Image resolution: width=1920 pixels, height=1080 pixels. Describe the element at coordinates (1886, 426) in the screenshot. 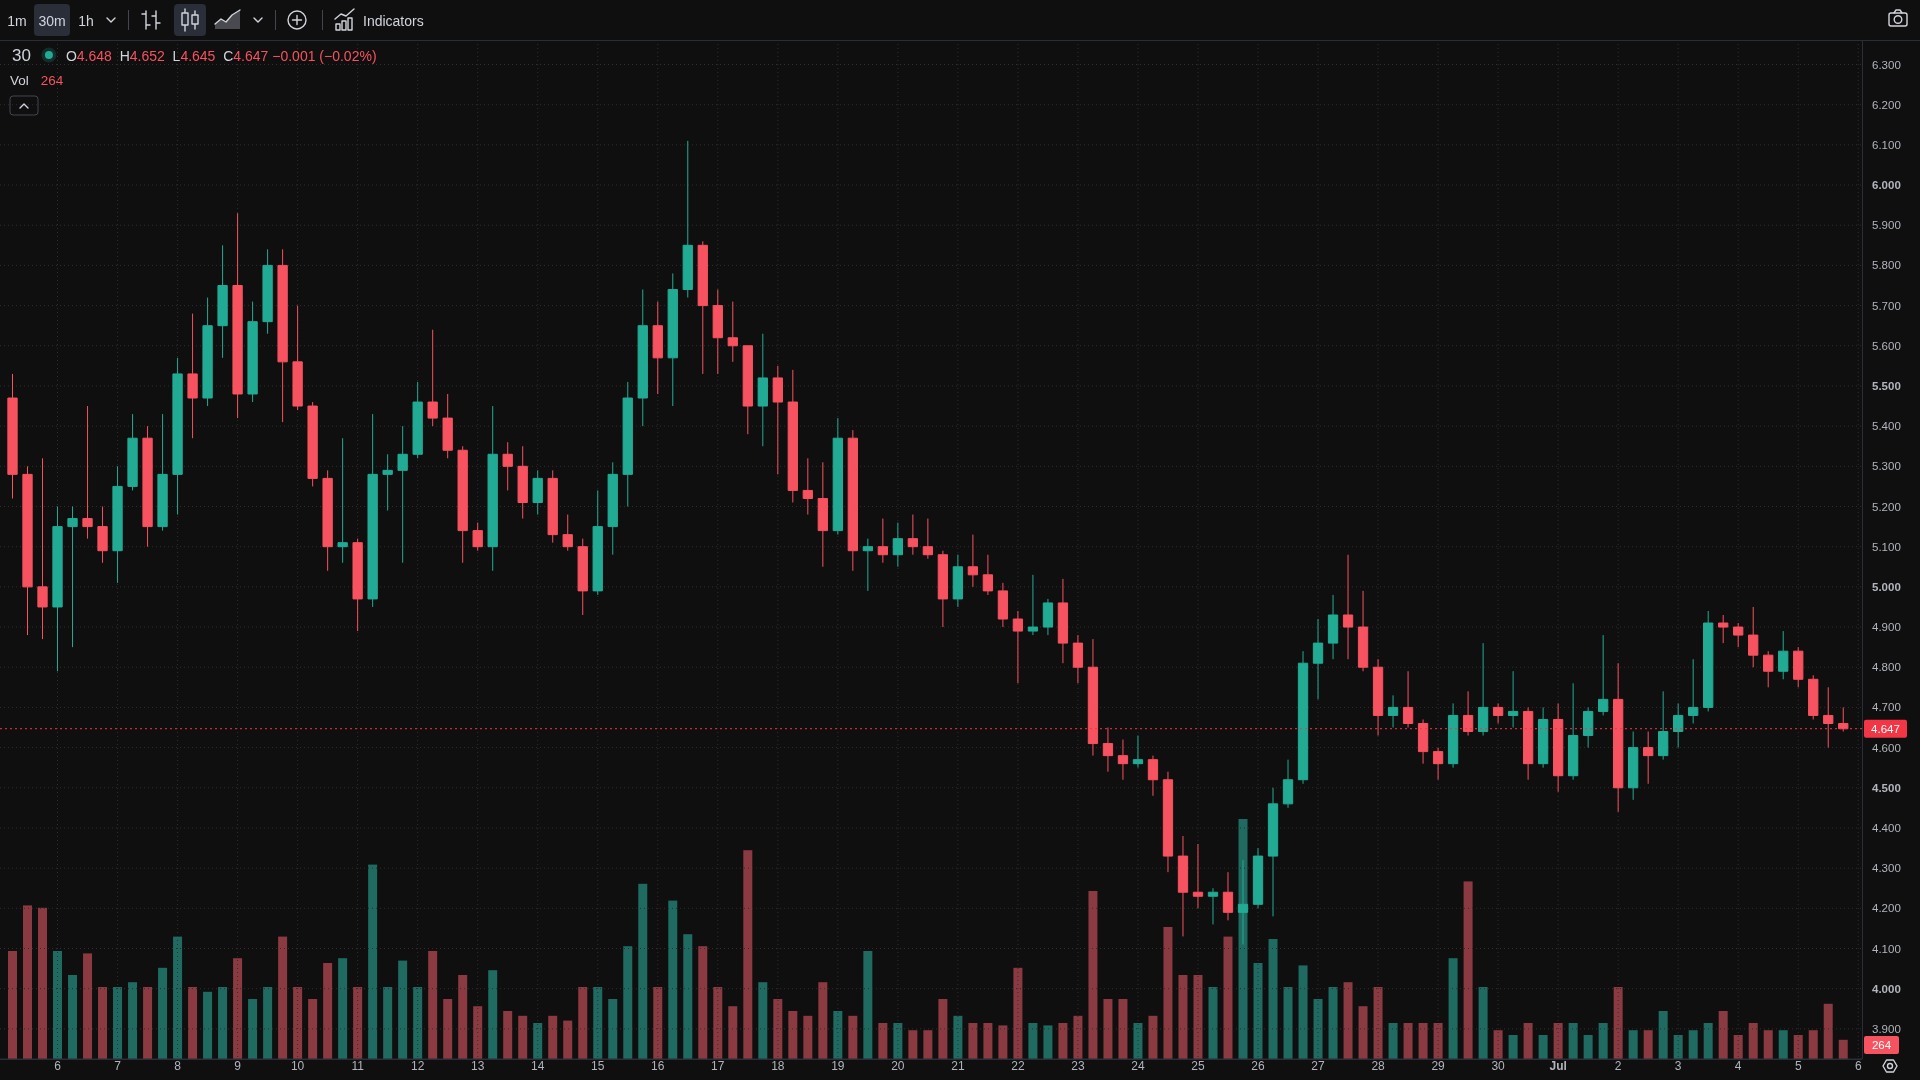

I see `y-tick-label: 5.400` at that location.